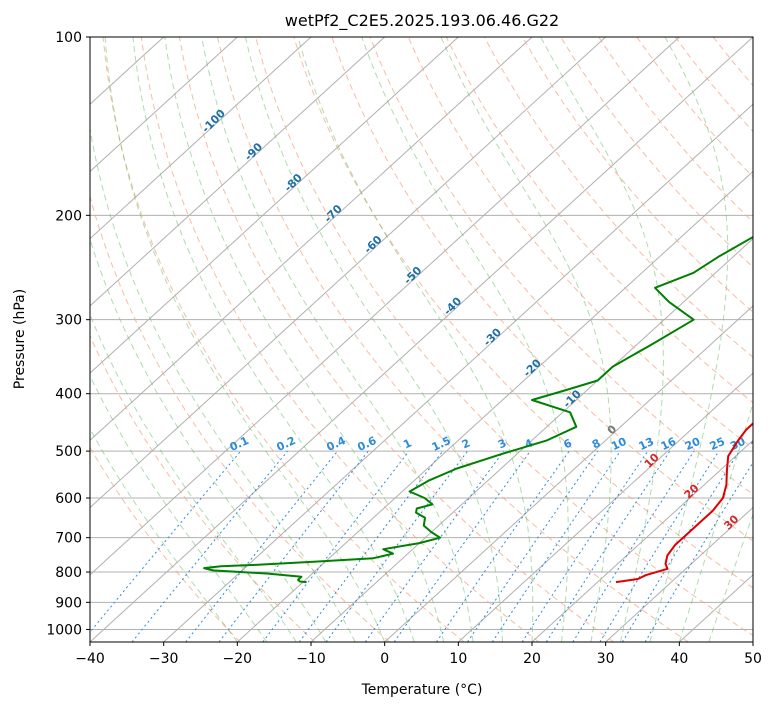 This screenshot has width=775, height=708. What do you see at coordinates (68, 321) in the screenshot?
I see `y-tick-label: 300` at bounding box center [68, 321].